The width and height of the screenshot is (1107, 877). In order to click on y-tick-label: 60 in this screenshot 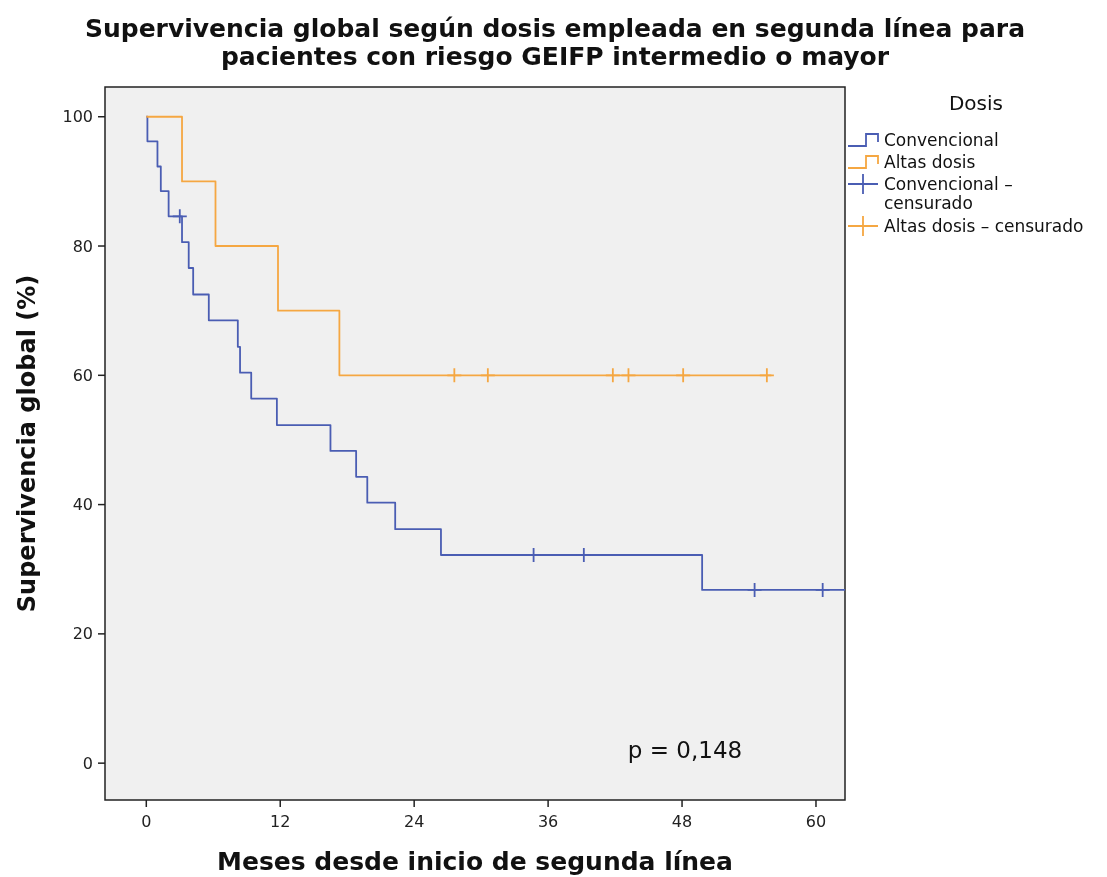, I will do `click(82, 375)`.